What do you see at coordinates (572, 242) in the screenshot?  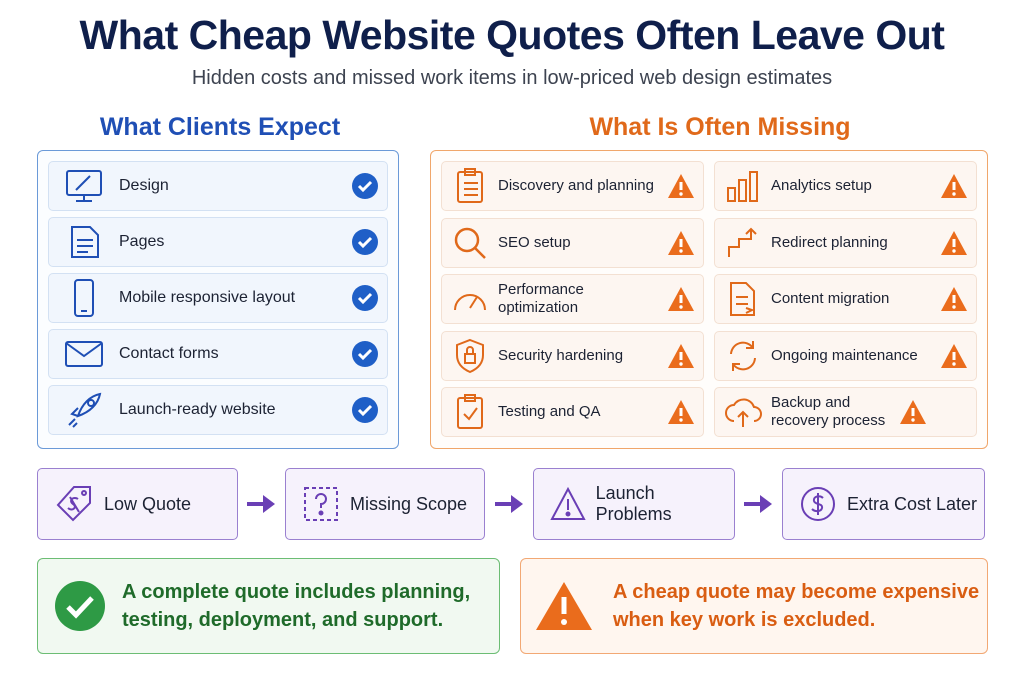 I see `missing-item: SEO setup` at bounding box center [572, 242].